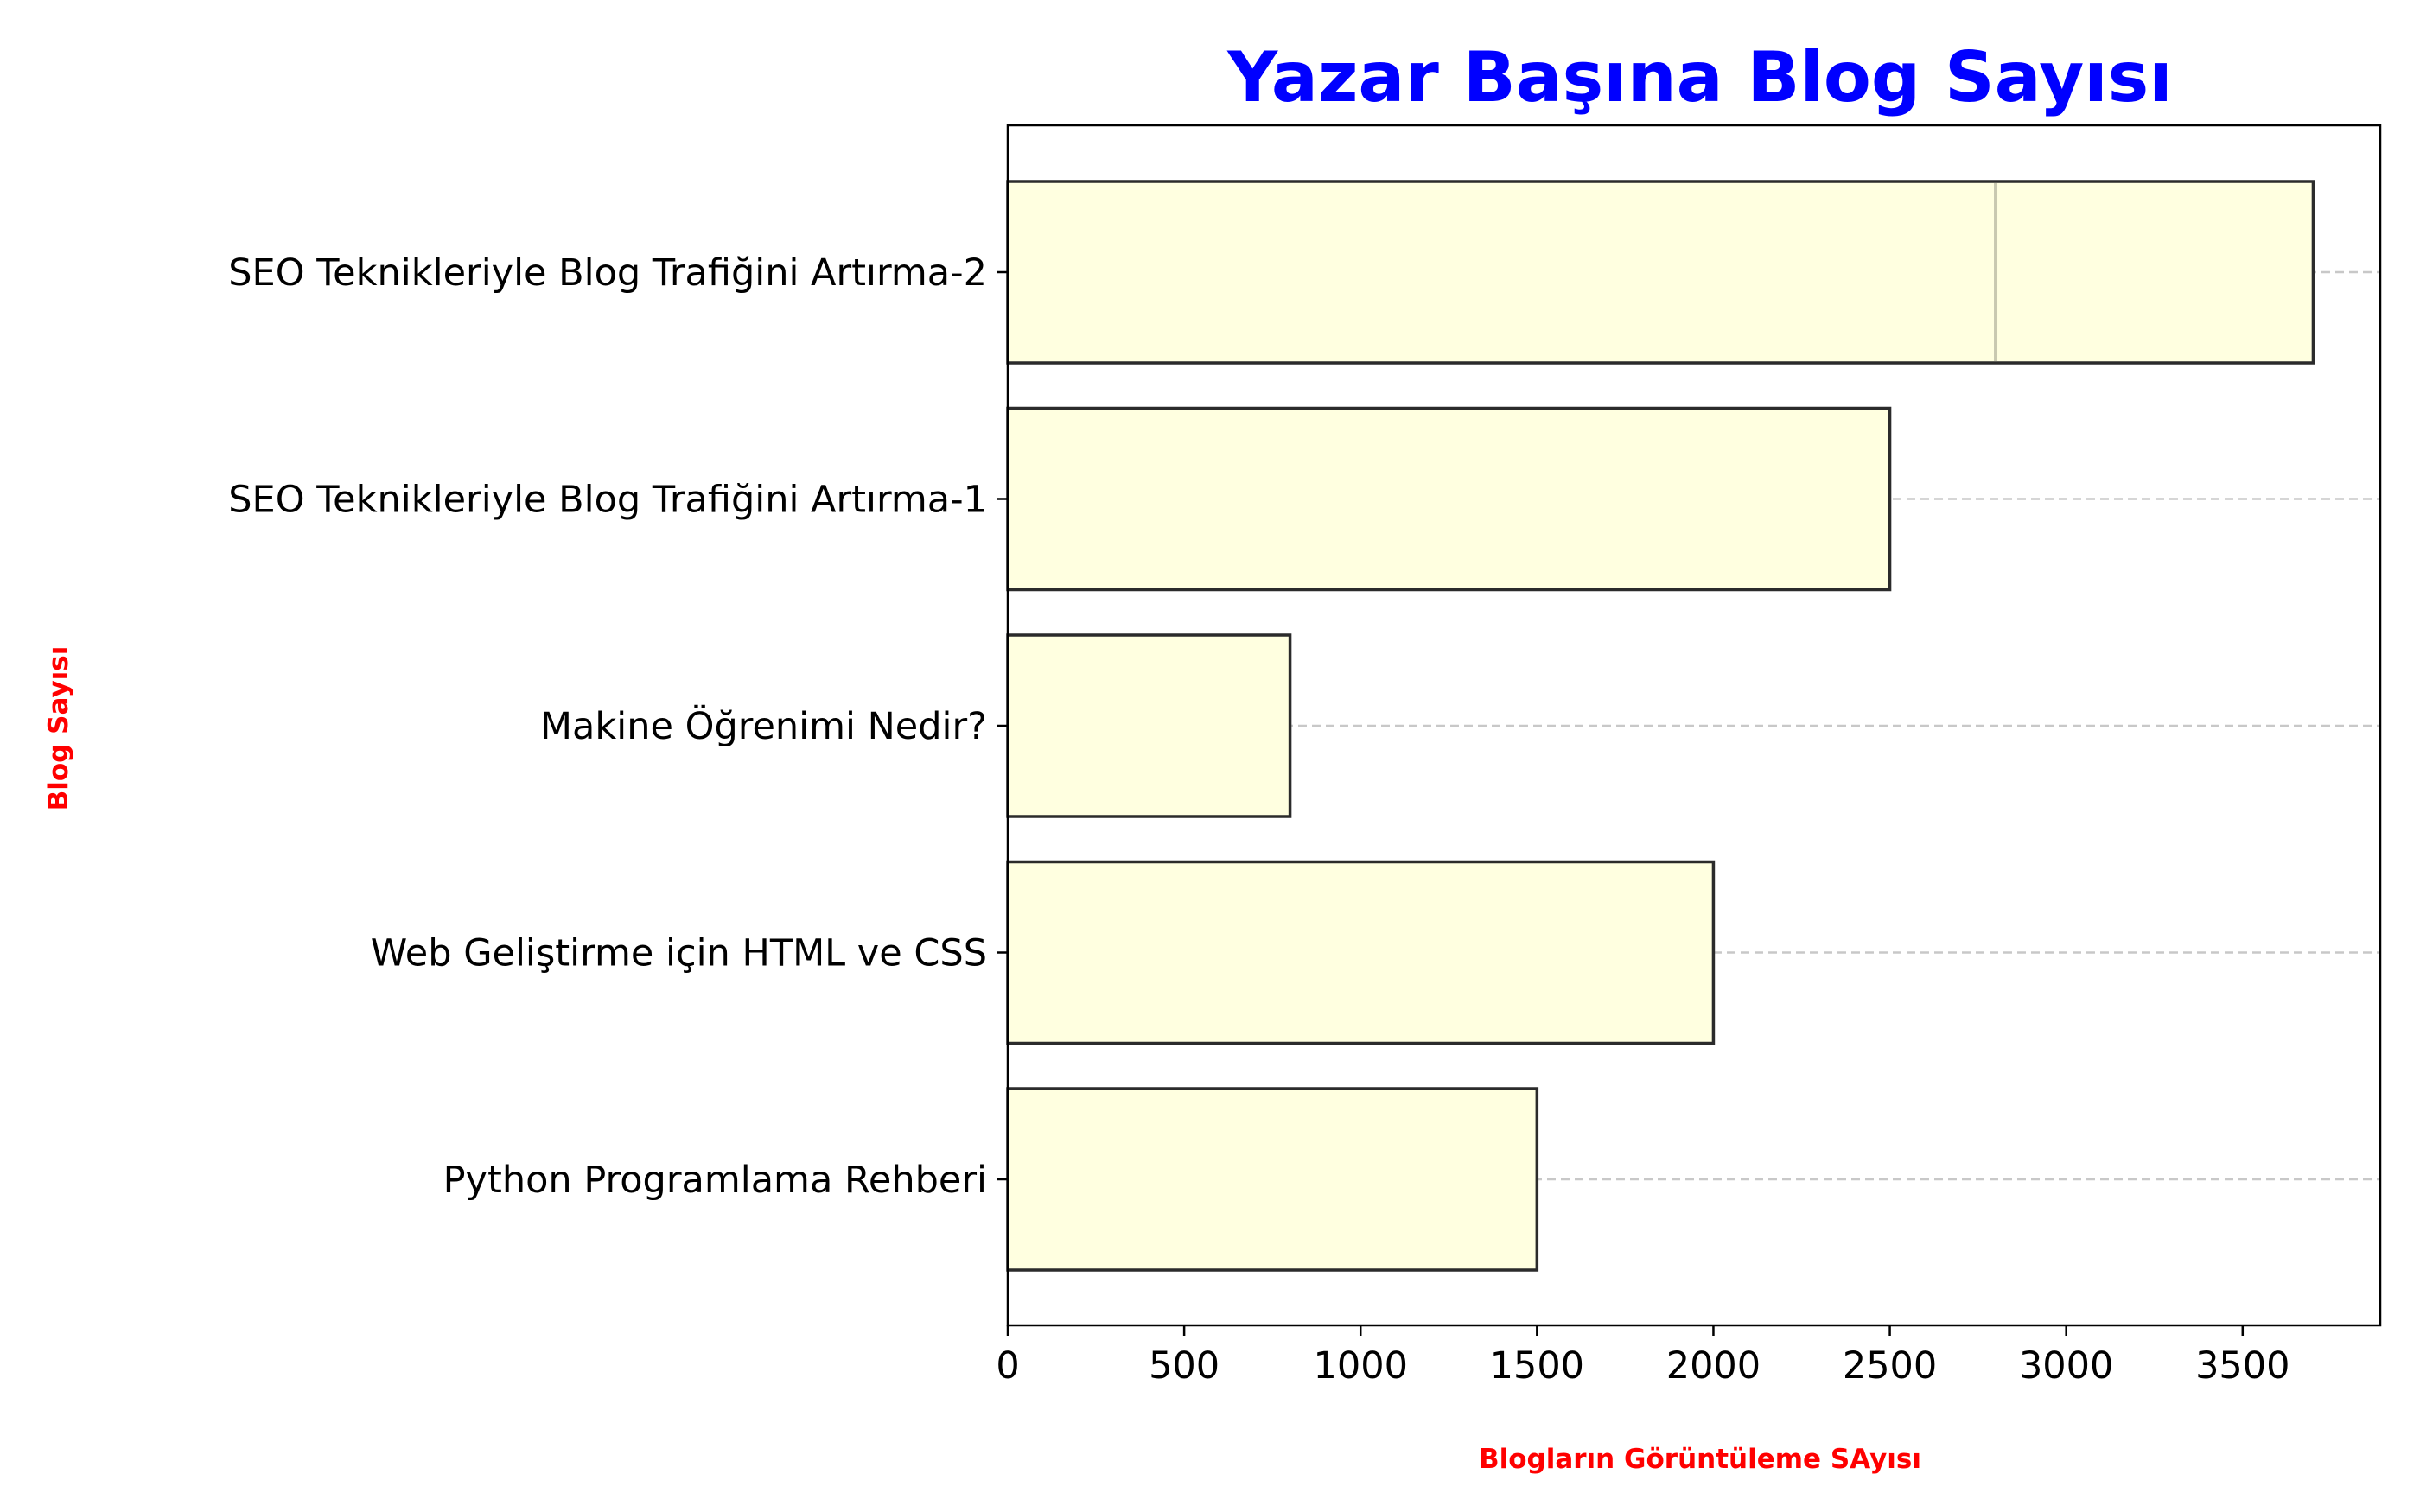 Image resolution: width=2420 pixels, height=1512 pixels. What do you see at coordinates (763, 726) in the screenshot?
I see `y-tick-label: Makine Öğrenimi Nedir?` at bounding box center [763, 726].